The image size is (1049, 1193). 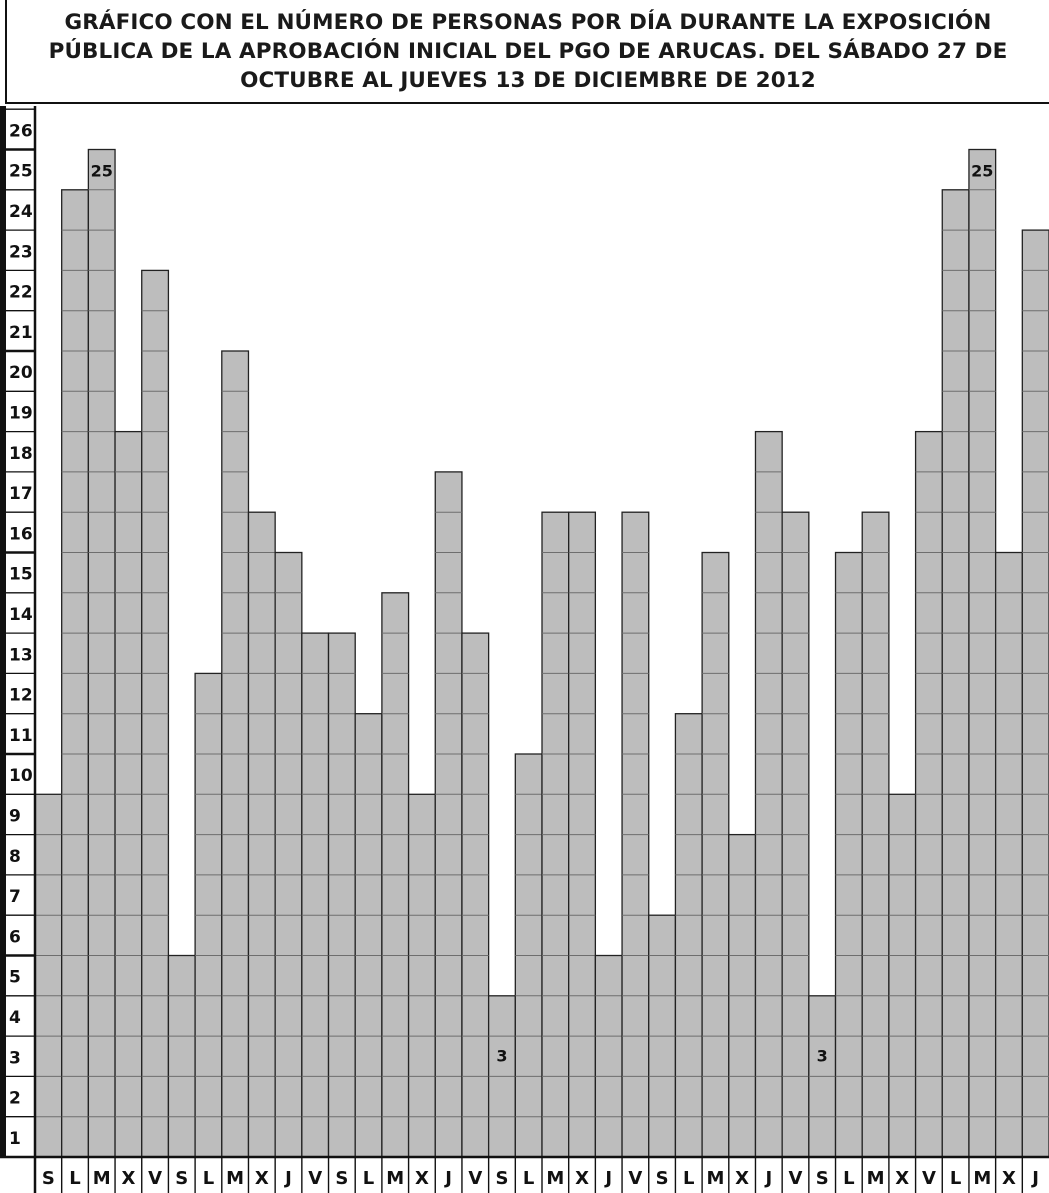 I want to click on y-tick-label: 5, so click(x=15, y=978).